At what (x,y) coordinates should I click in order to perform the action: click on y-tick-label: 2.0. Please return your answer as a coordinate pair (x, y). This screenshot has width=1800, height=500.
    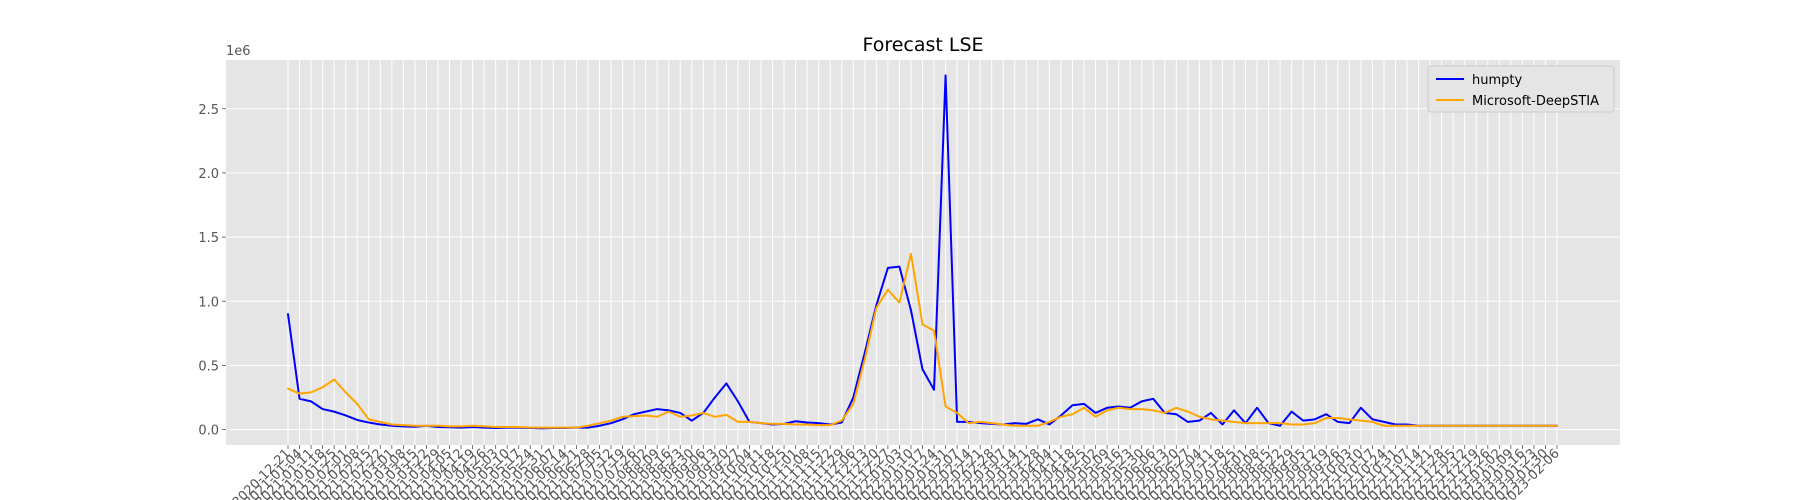
    Looking at the image, I should click on (208, 174).